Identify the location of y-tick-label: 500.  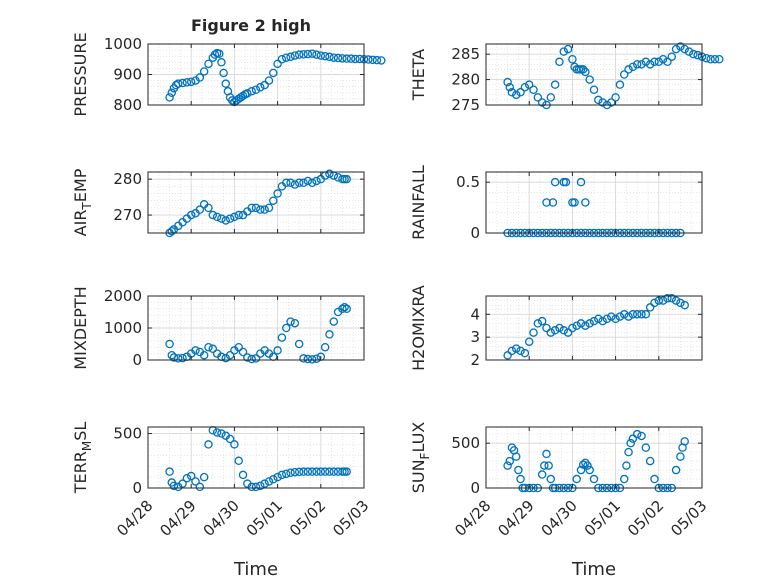
(127, 434).